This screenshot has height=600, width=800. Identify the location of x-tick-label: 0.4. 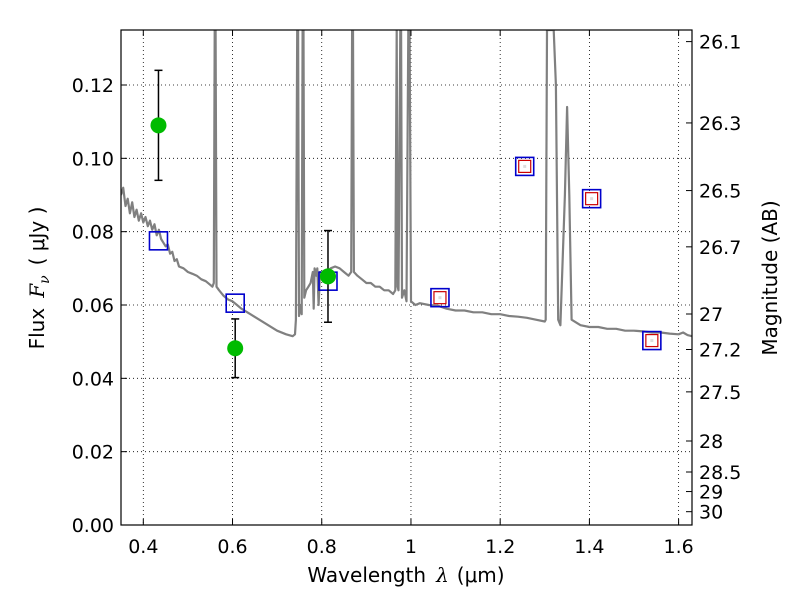
(143, 547).